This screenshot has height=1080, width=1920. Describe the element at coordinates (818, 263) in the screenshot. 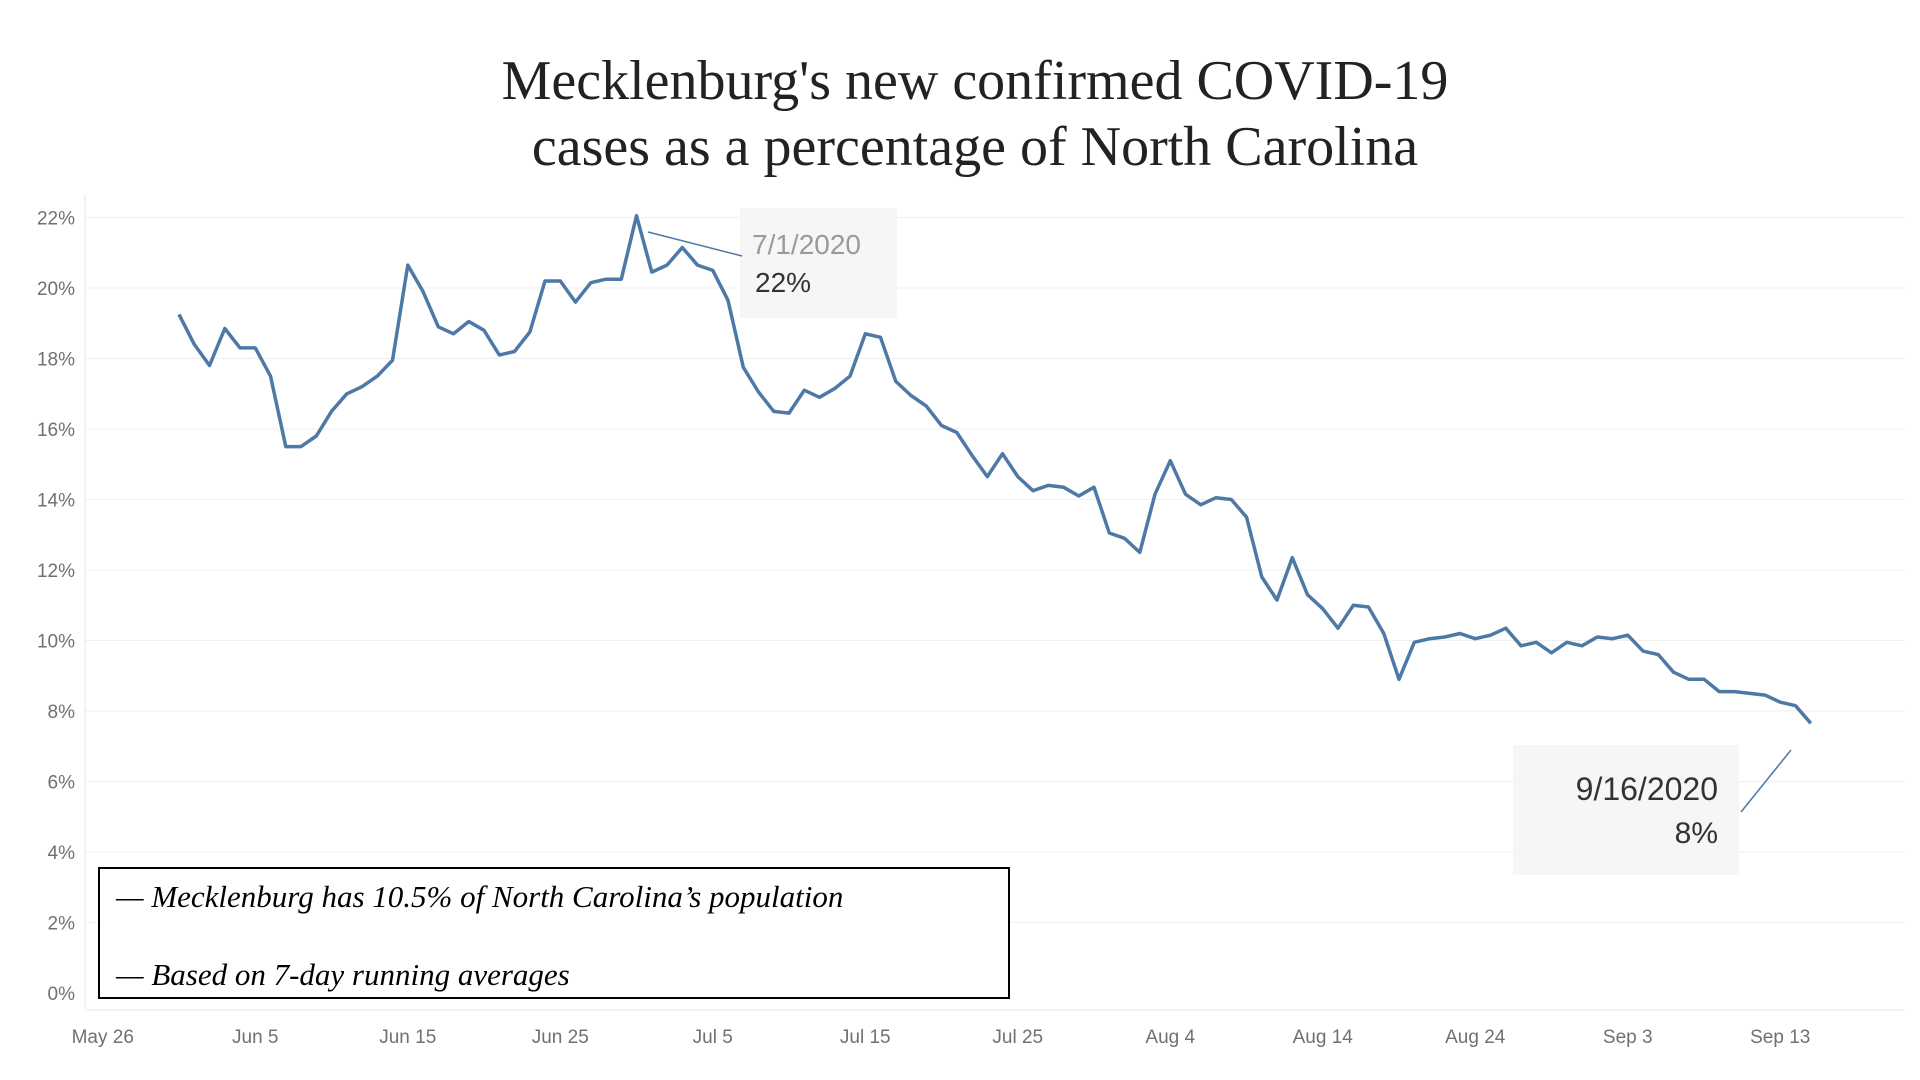

I see `annotation-box-peak` at that location.